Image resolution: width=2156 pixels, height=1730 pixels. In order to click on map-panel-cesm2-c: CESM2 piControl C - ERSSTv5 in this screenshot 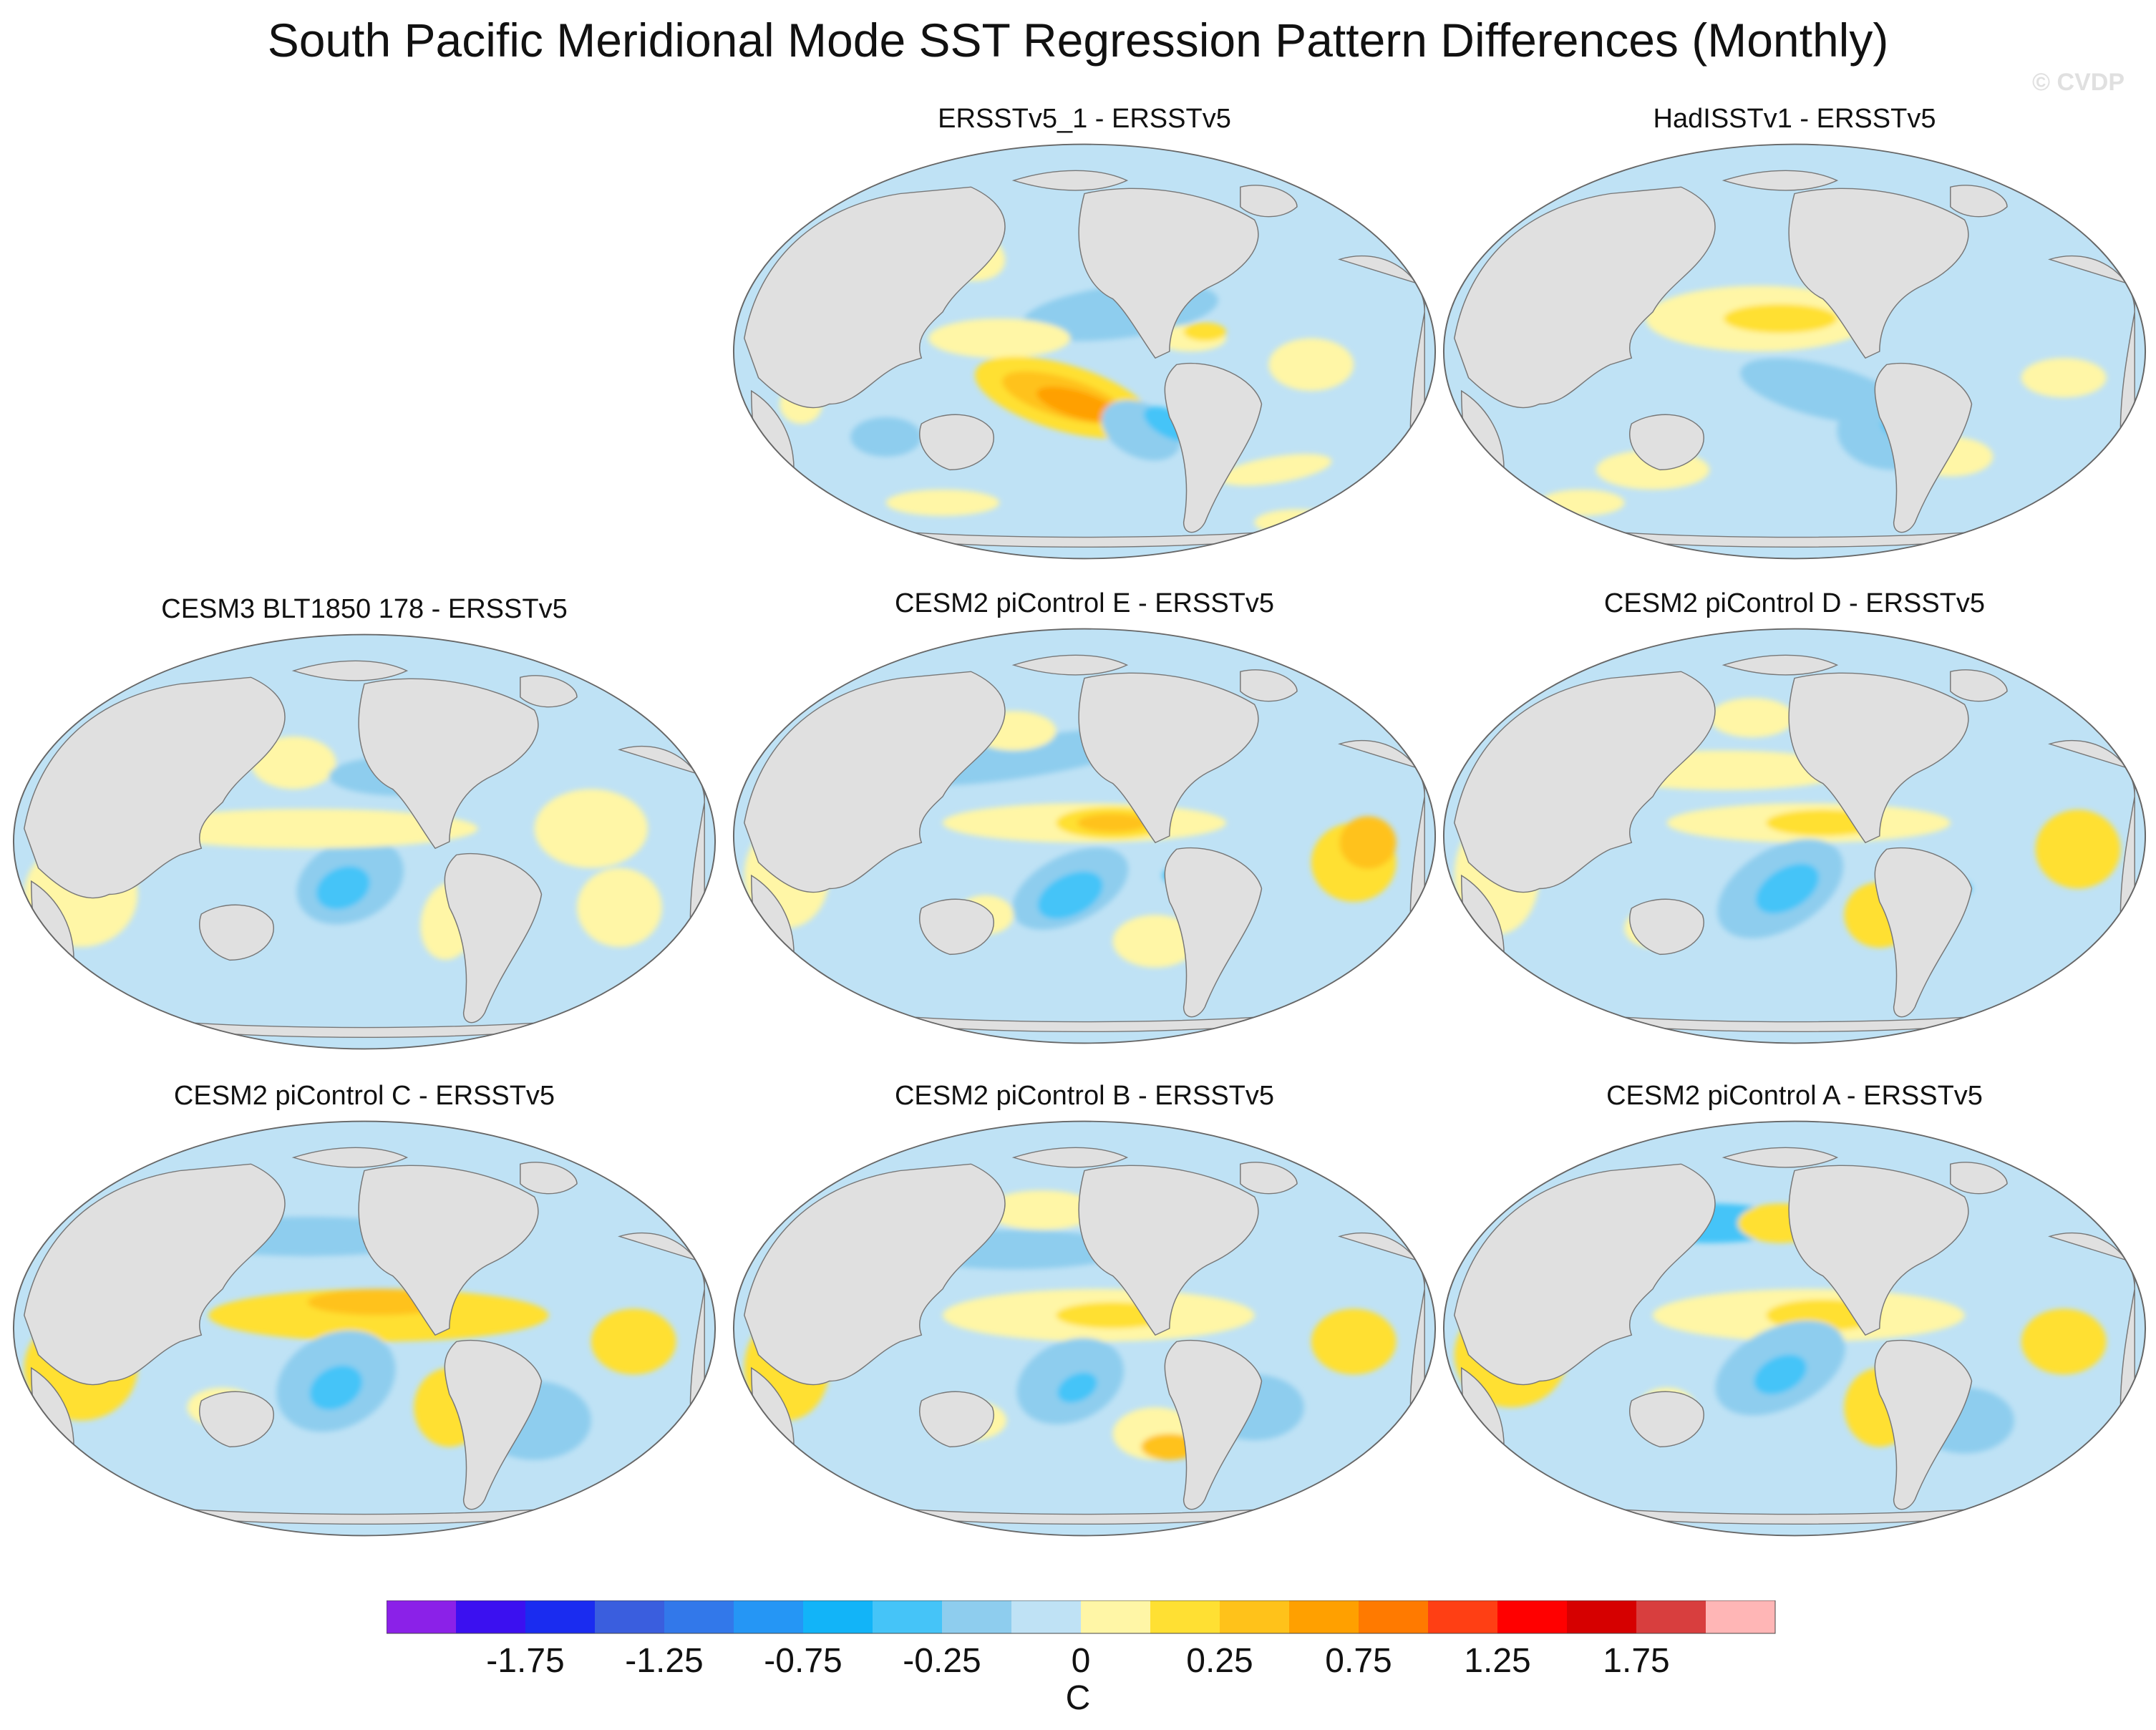, I will do `click(365, 1310)`.